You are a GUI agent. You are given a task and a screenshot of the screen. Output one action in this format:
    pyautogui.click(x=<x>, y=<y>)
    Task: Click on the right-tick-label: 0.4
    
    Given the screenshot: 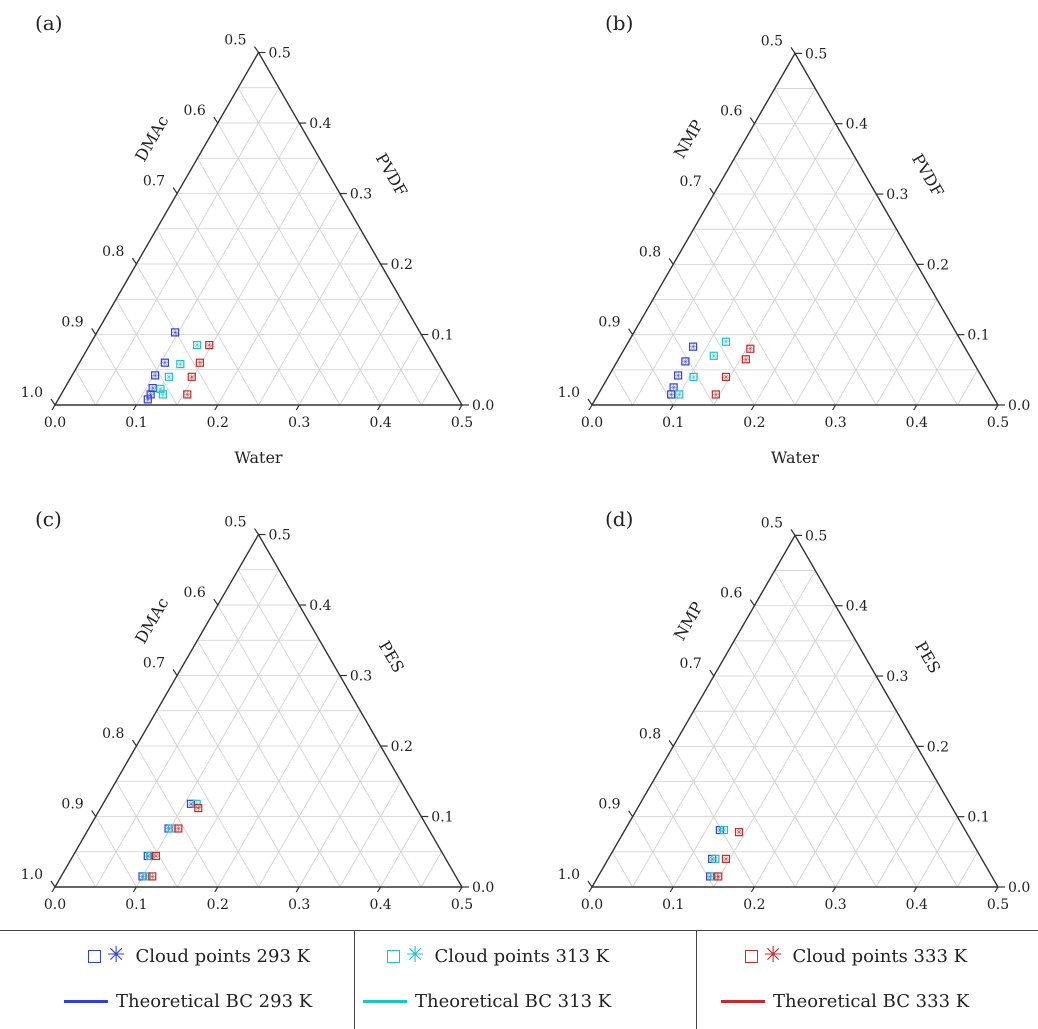 What is the action you would take?
    pyautogui.click(x=320, y=606)
    